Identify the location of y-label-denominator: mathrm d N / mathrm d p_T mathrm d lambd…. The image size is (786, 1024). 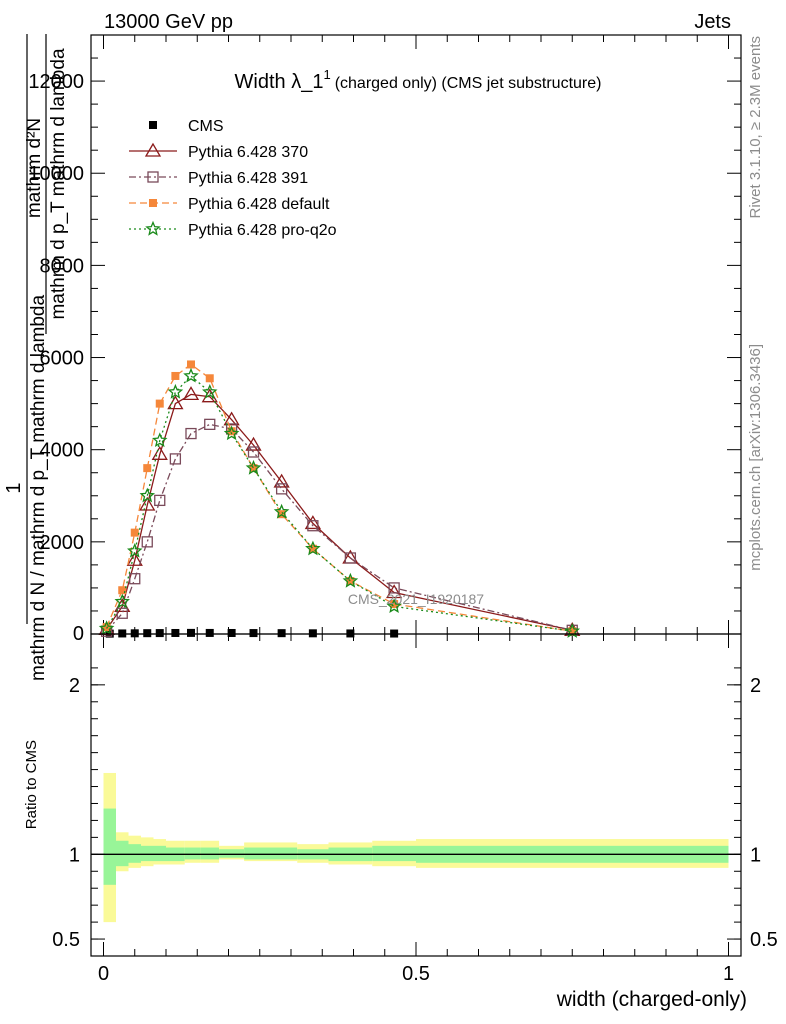
(38, 488).